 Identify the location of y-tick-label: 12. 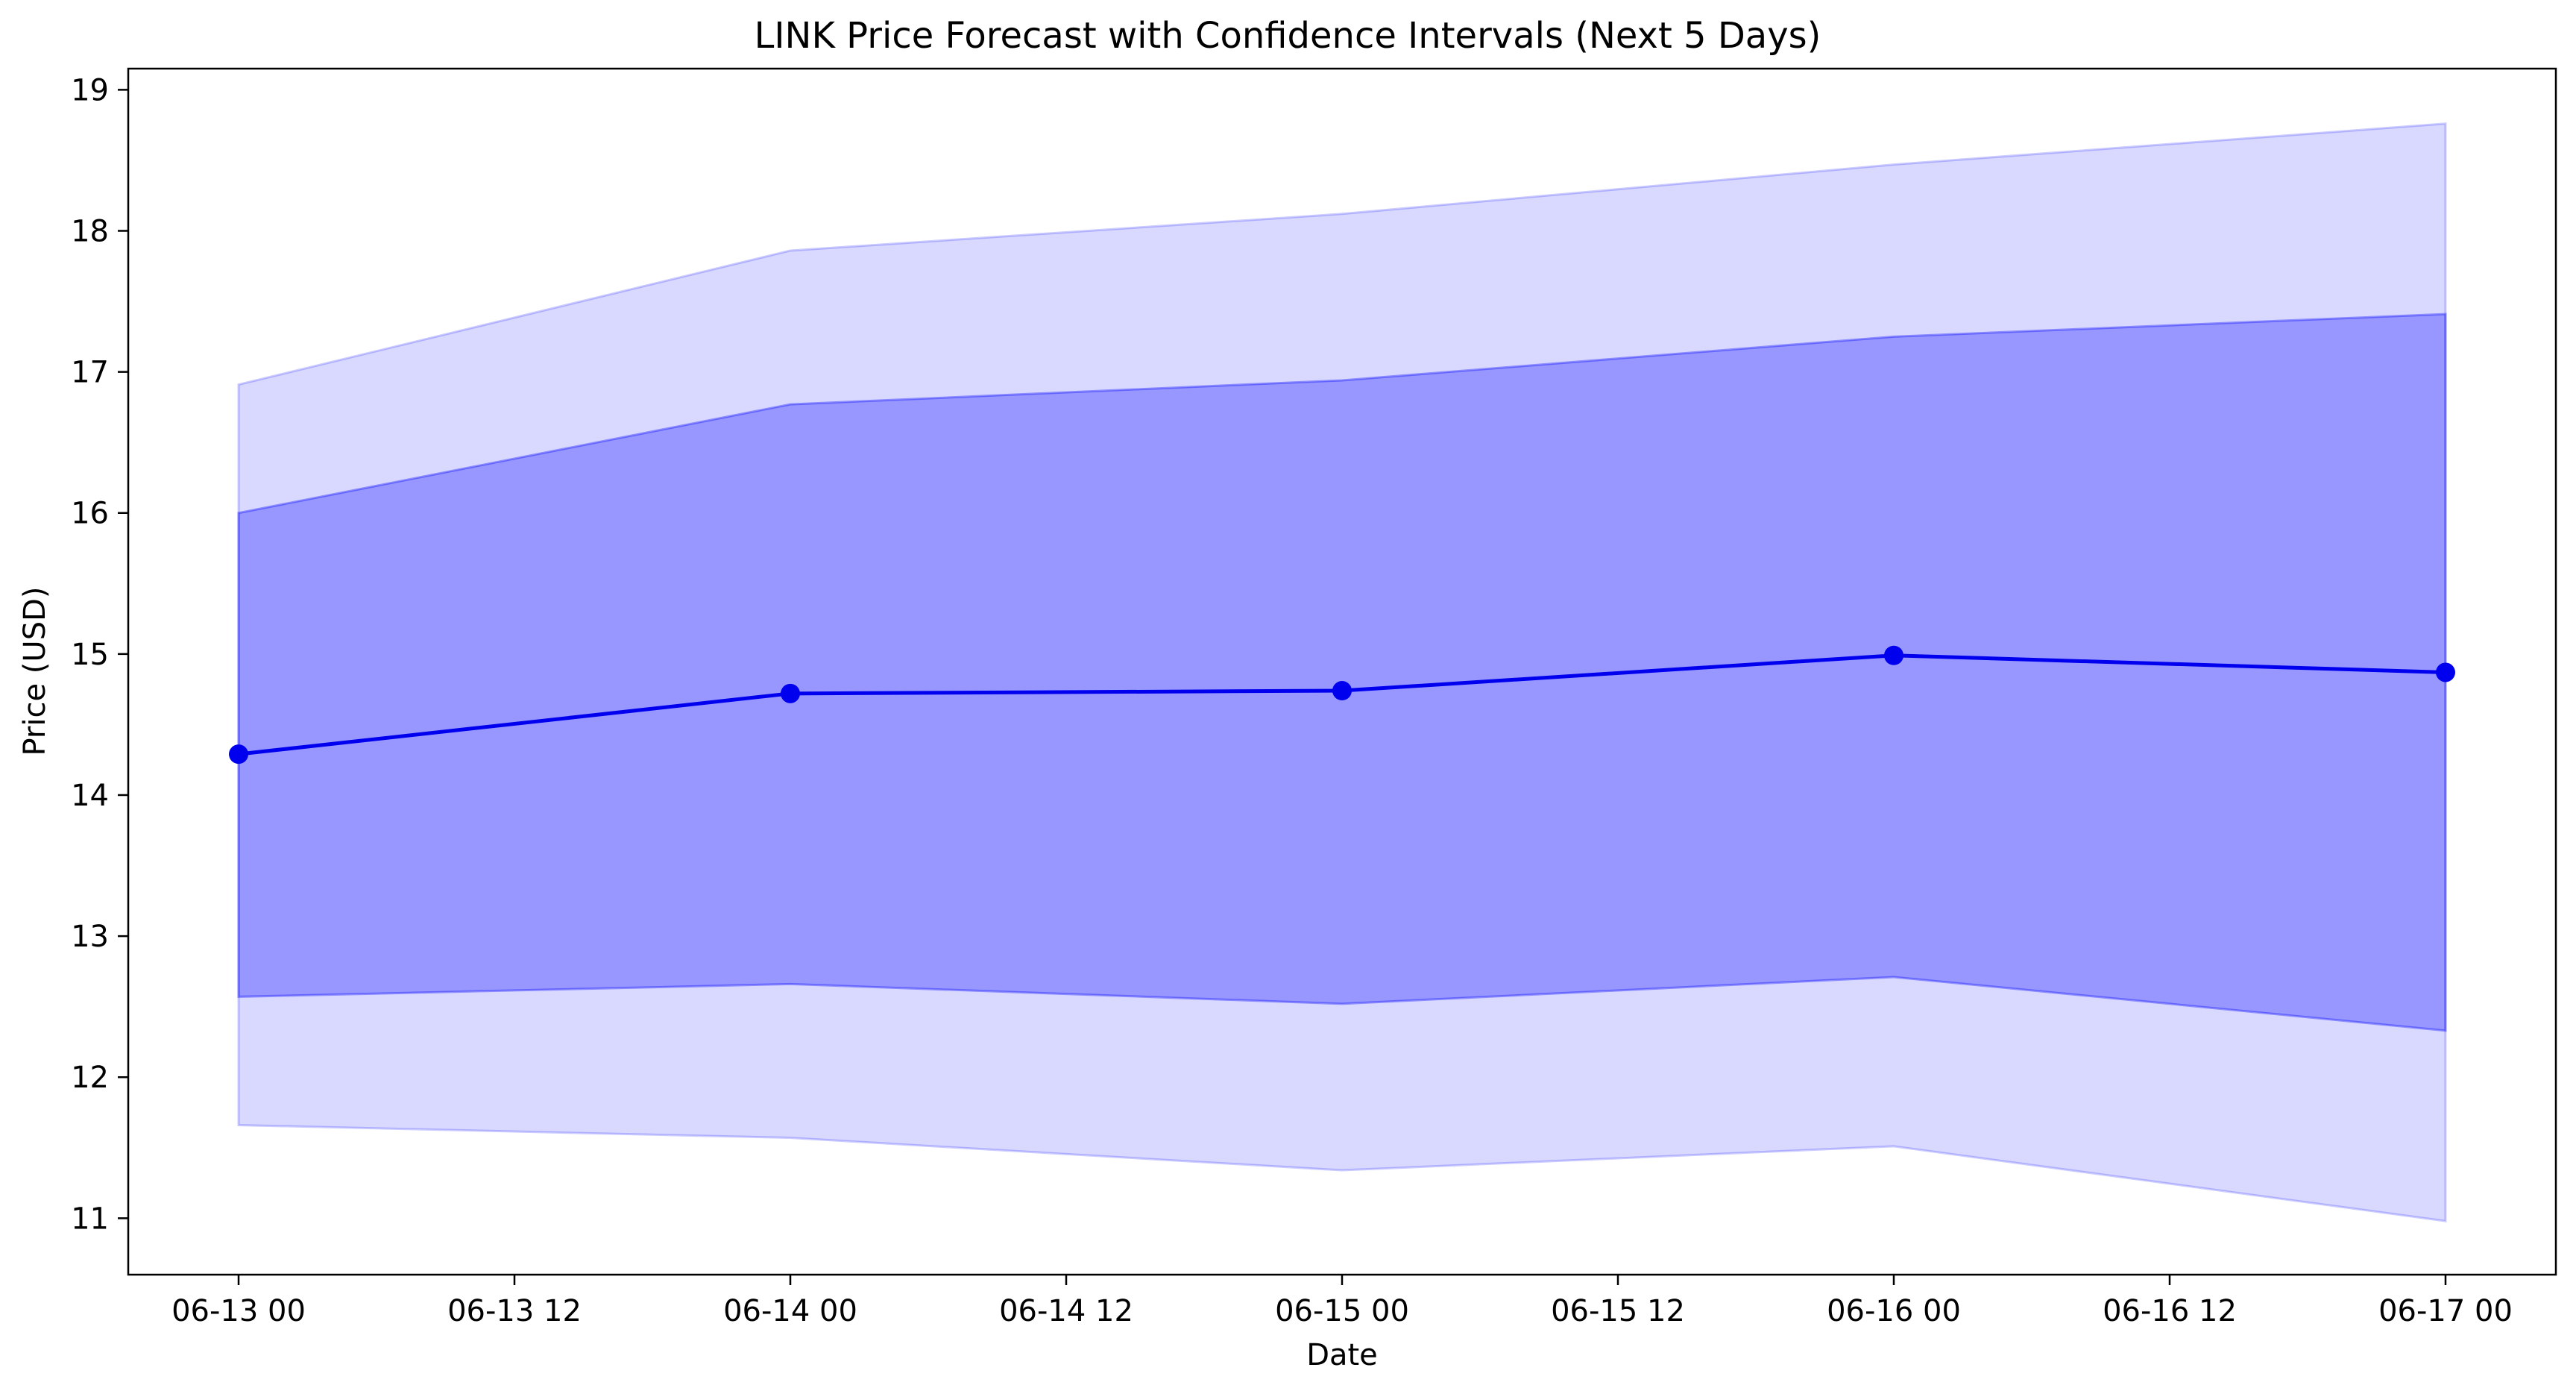
(90, 1078).